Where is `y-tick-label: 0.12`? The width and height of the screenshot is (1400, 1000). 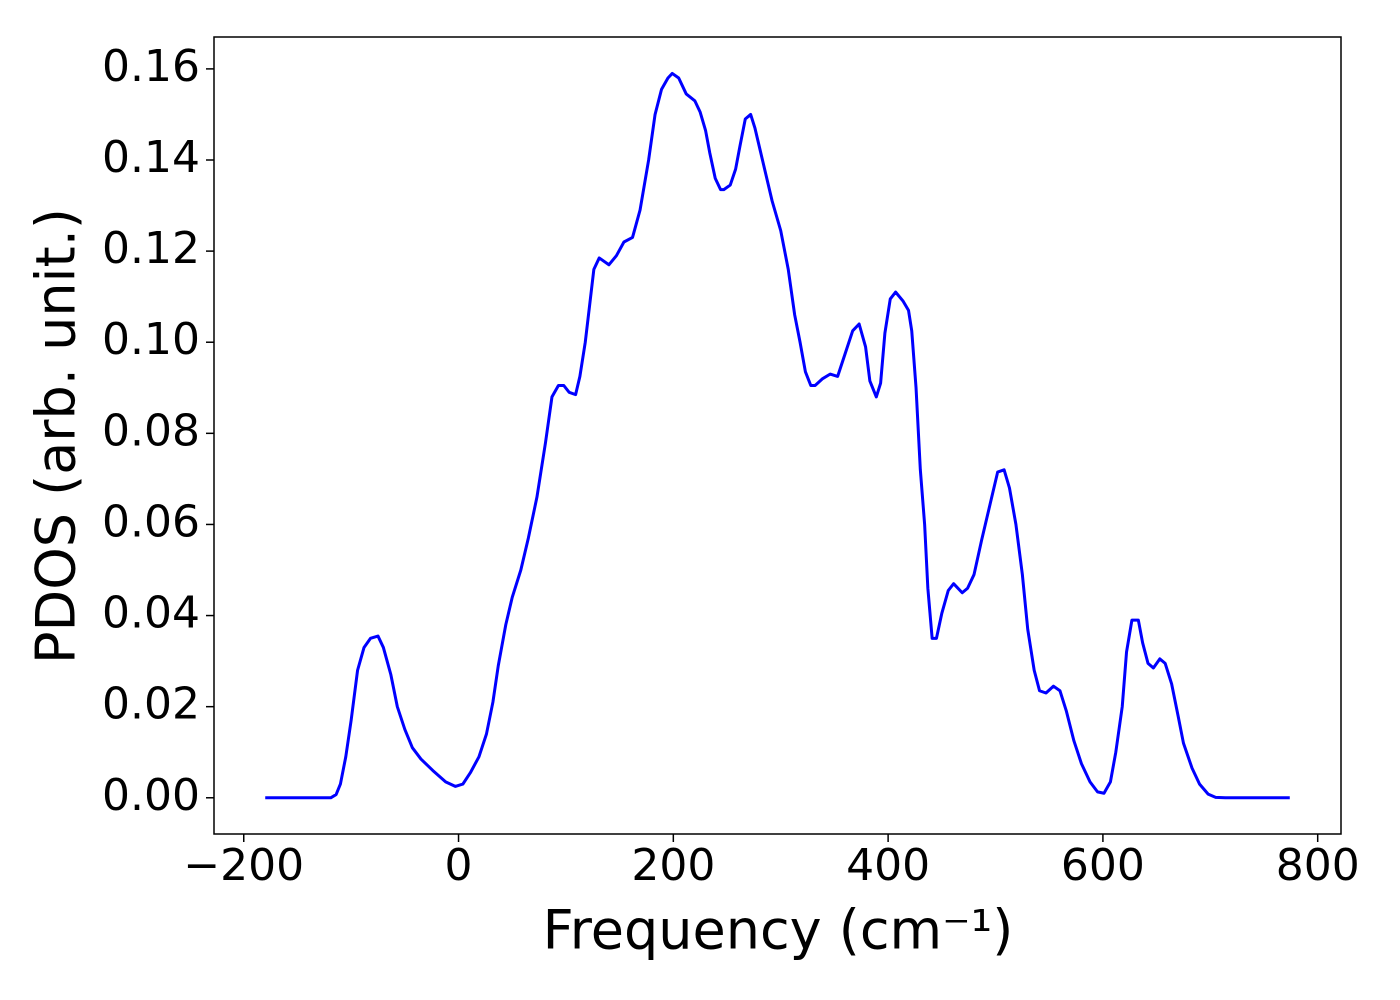
y-tick-label: 0.12 is located at coordinates (151, 248).